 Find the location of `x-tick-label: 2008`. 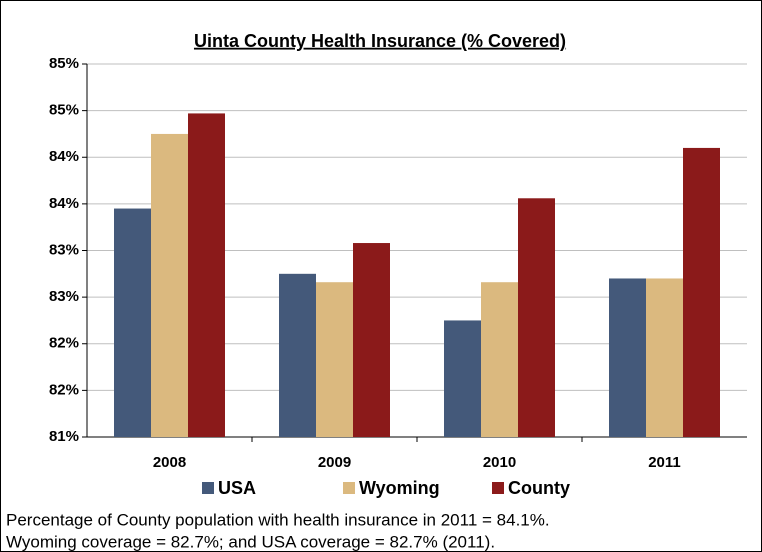

x-tick-label: 2008 is located at coordinates (169, 462).